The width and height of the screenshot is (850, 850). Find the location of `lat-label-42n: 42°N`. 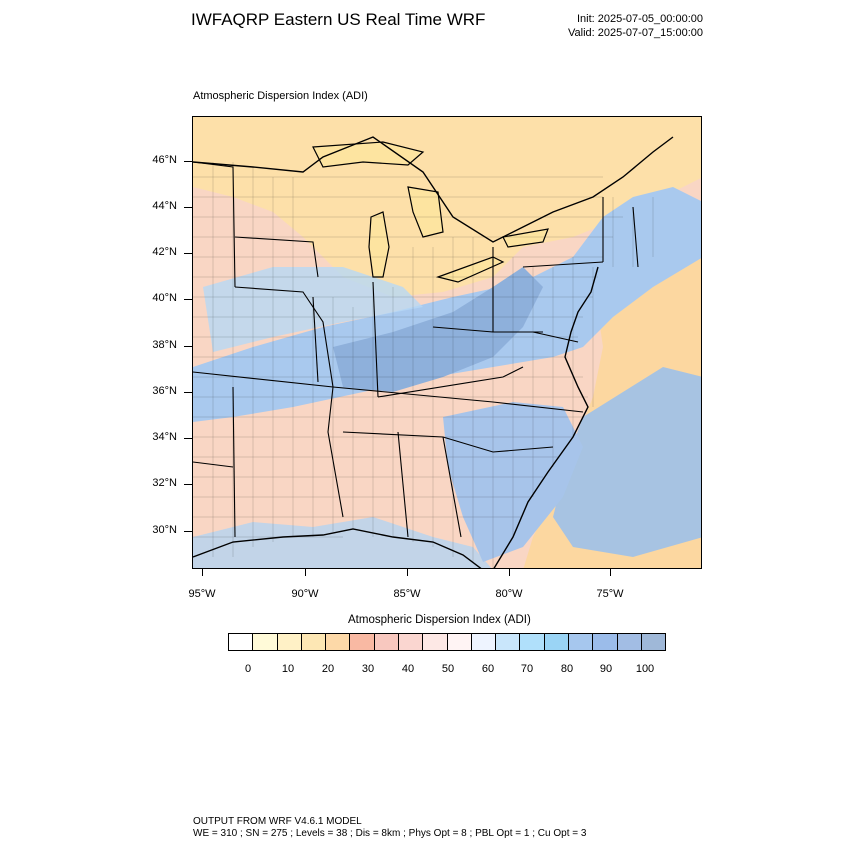

lat-label-42n: 42°N is located at coordinates (164, 252).